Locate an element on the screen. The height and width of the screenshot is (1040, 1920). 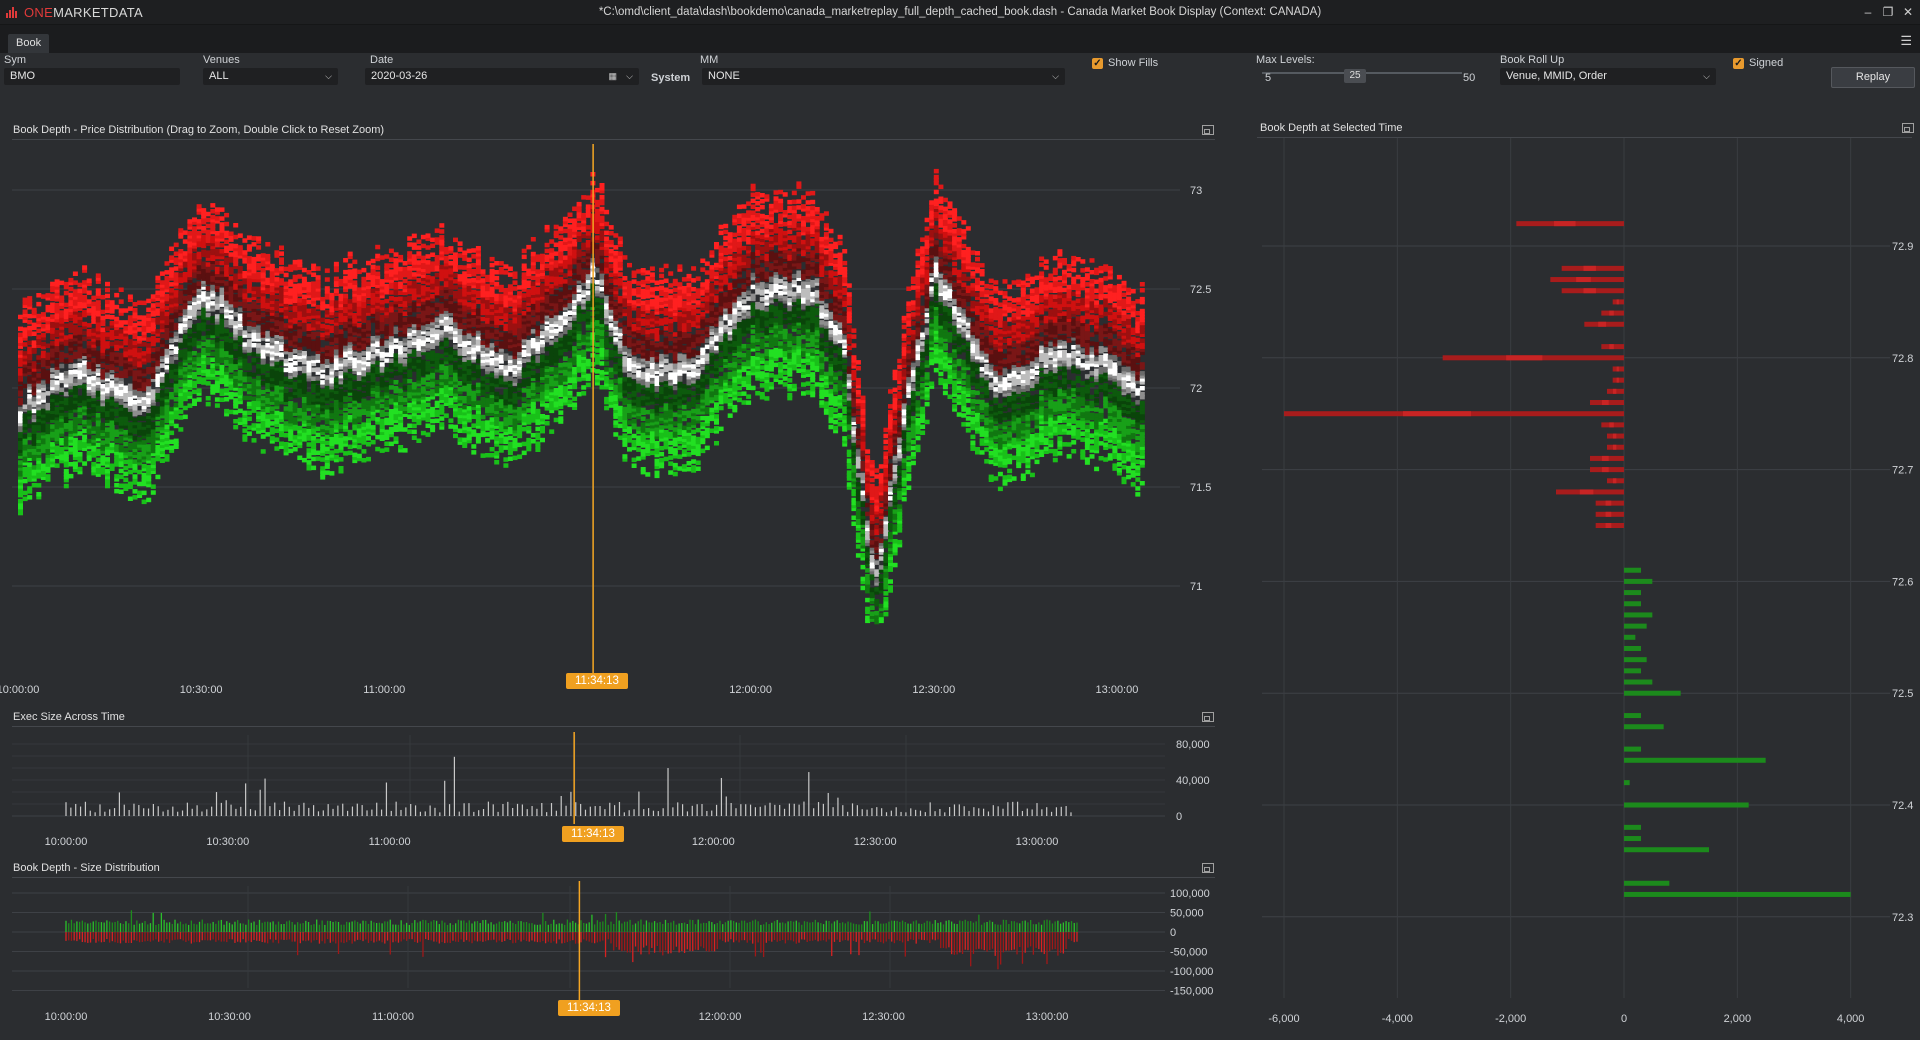
max-levels-handle: 25 is located at coordinates (1355, 76).